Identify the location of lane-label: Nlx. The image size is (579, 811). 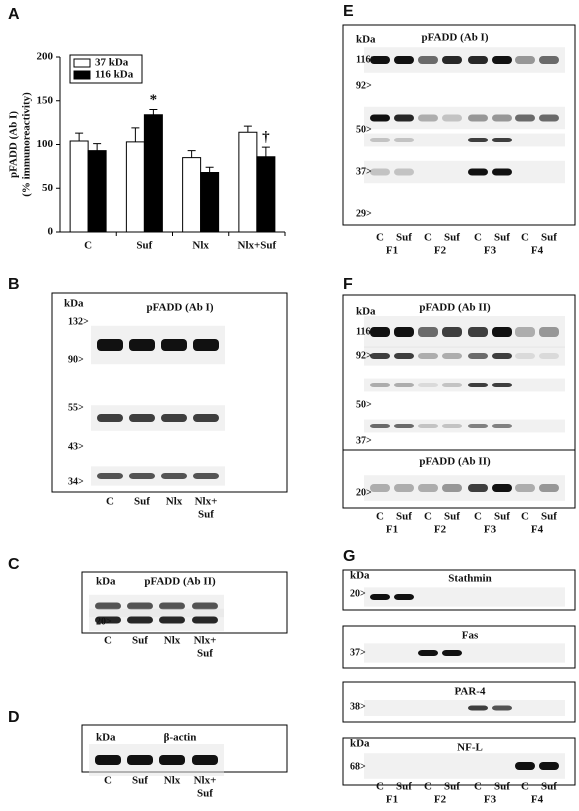
(174, 502).